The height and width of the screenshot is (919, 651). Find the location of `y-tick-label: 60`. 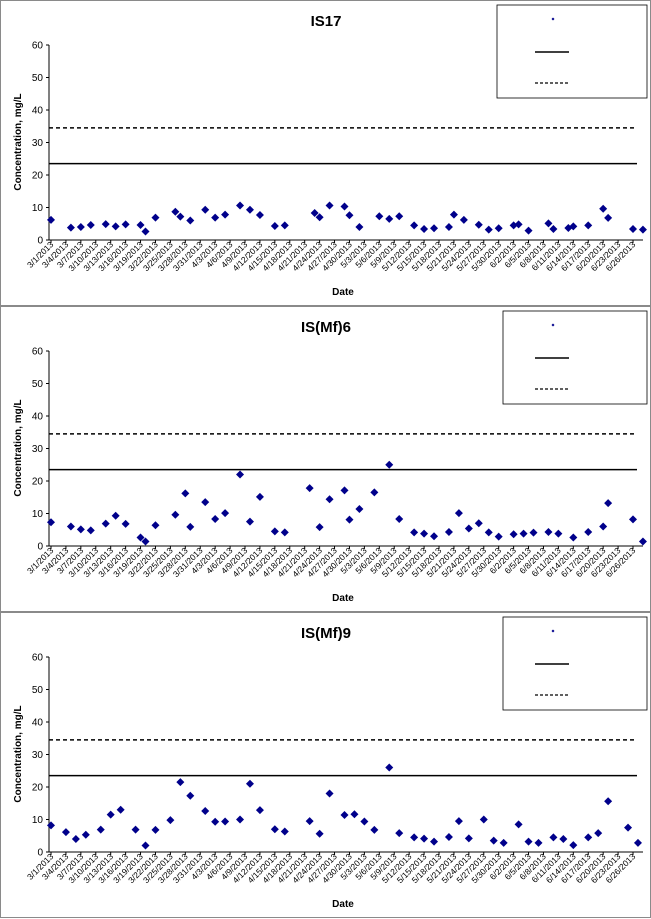

y-tick-label: 60 is located at coordinates (38, 352).